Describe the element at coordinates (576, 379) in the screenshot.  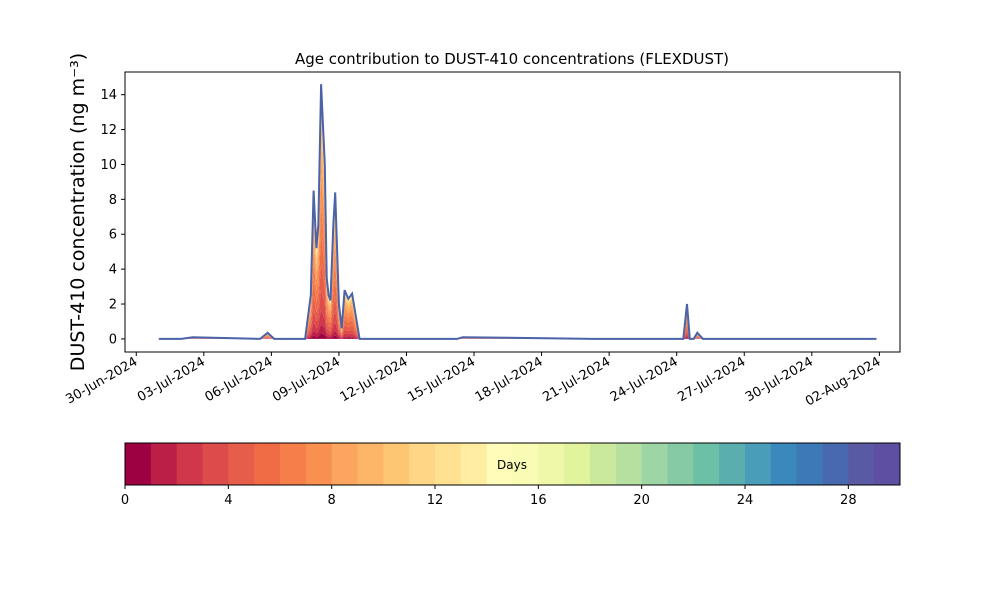
I see `x-tick-label: 21-Jul-2024` at that location.